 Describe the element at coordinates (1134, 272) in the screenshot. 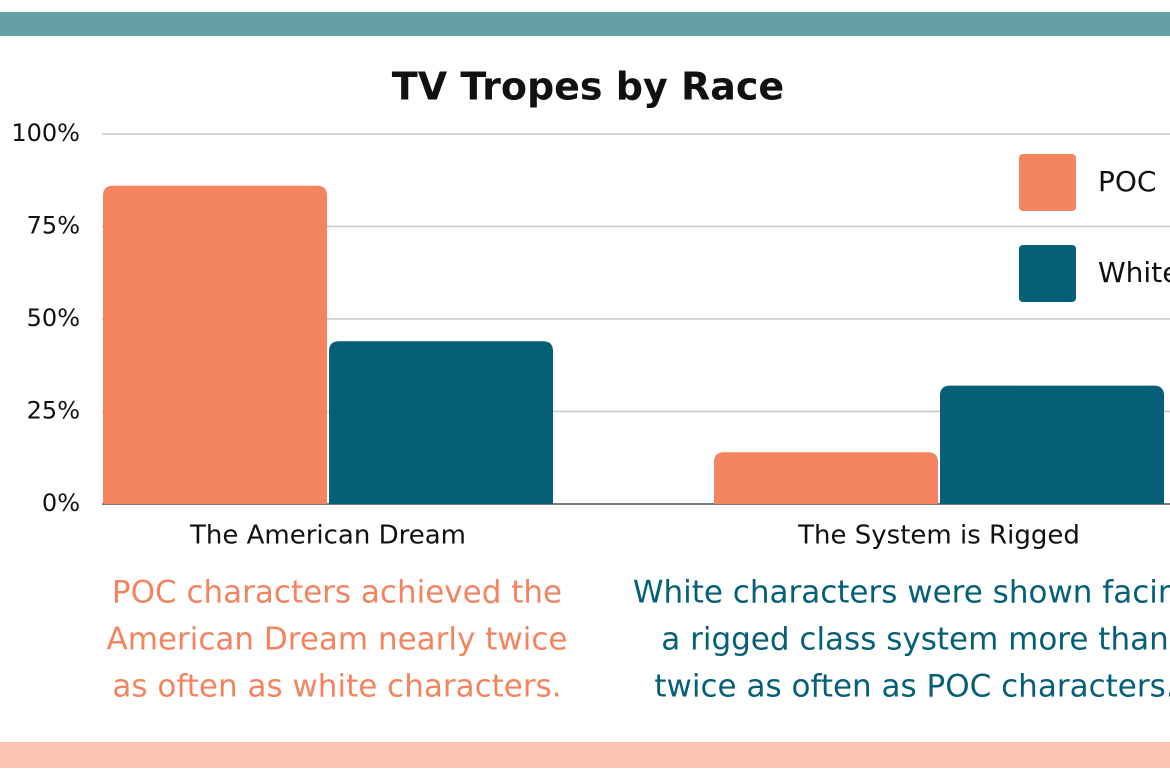

I see `legend-label: White` at that location.